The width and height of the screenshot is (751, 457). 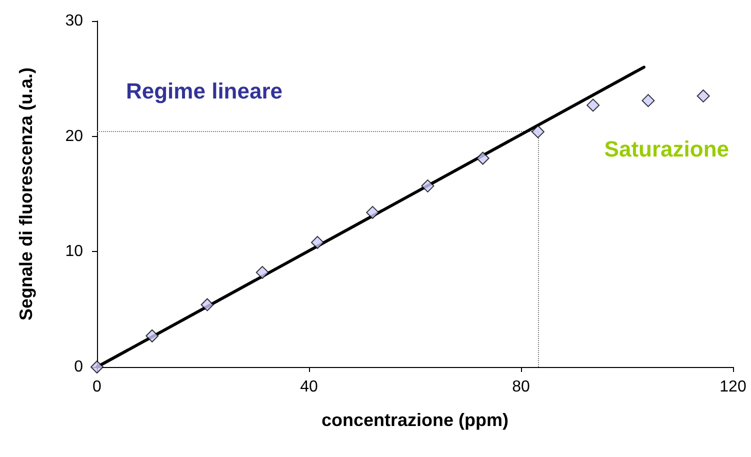 I want to click on x-axis-title: concentrazione (ppm), so click(x=415, y=420).